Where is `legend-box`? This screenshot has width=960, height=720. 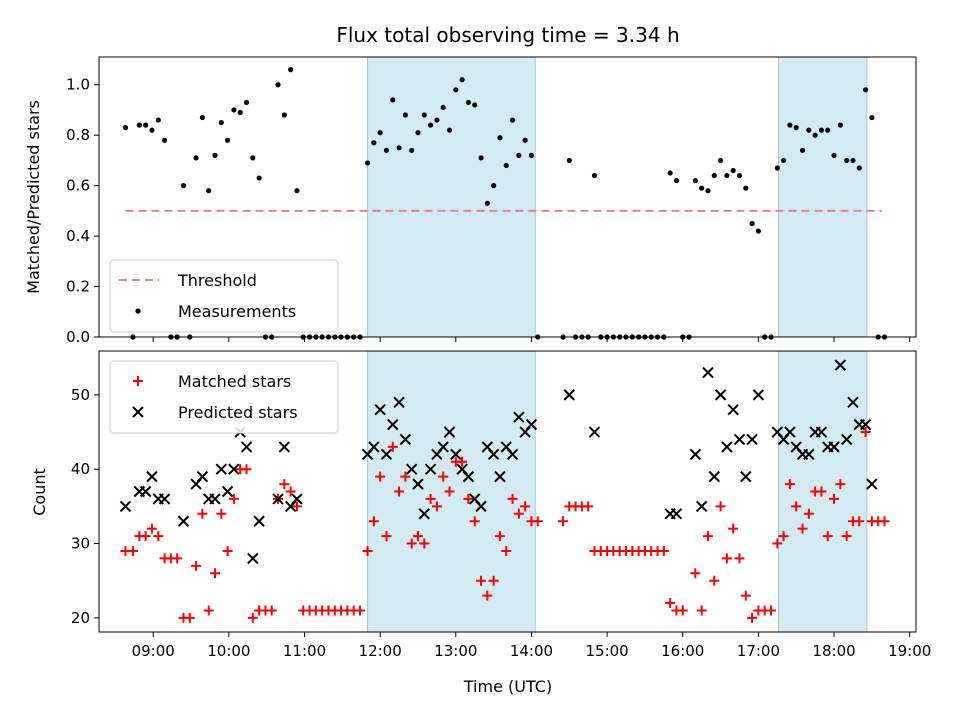
legend-box is located at coordinates (224, 296).